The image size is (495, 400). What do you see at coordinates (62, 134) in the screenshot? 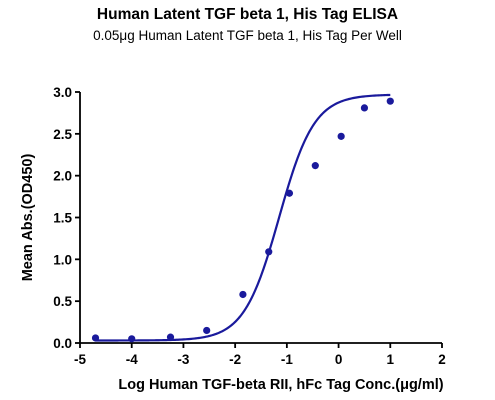
I see `y-tick-label: 2.5` at bounding box center [62, 134].